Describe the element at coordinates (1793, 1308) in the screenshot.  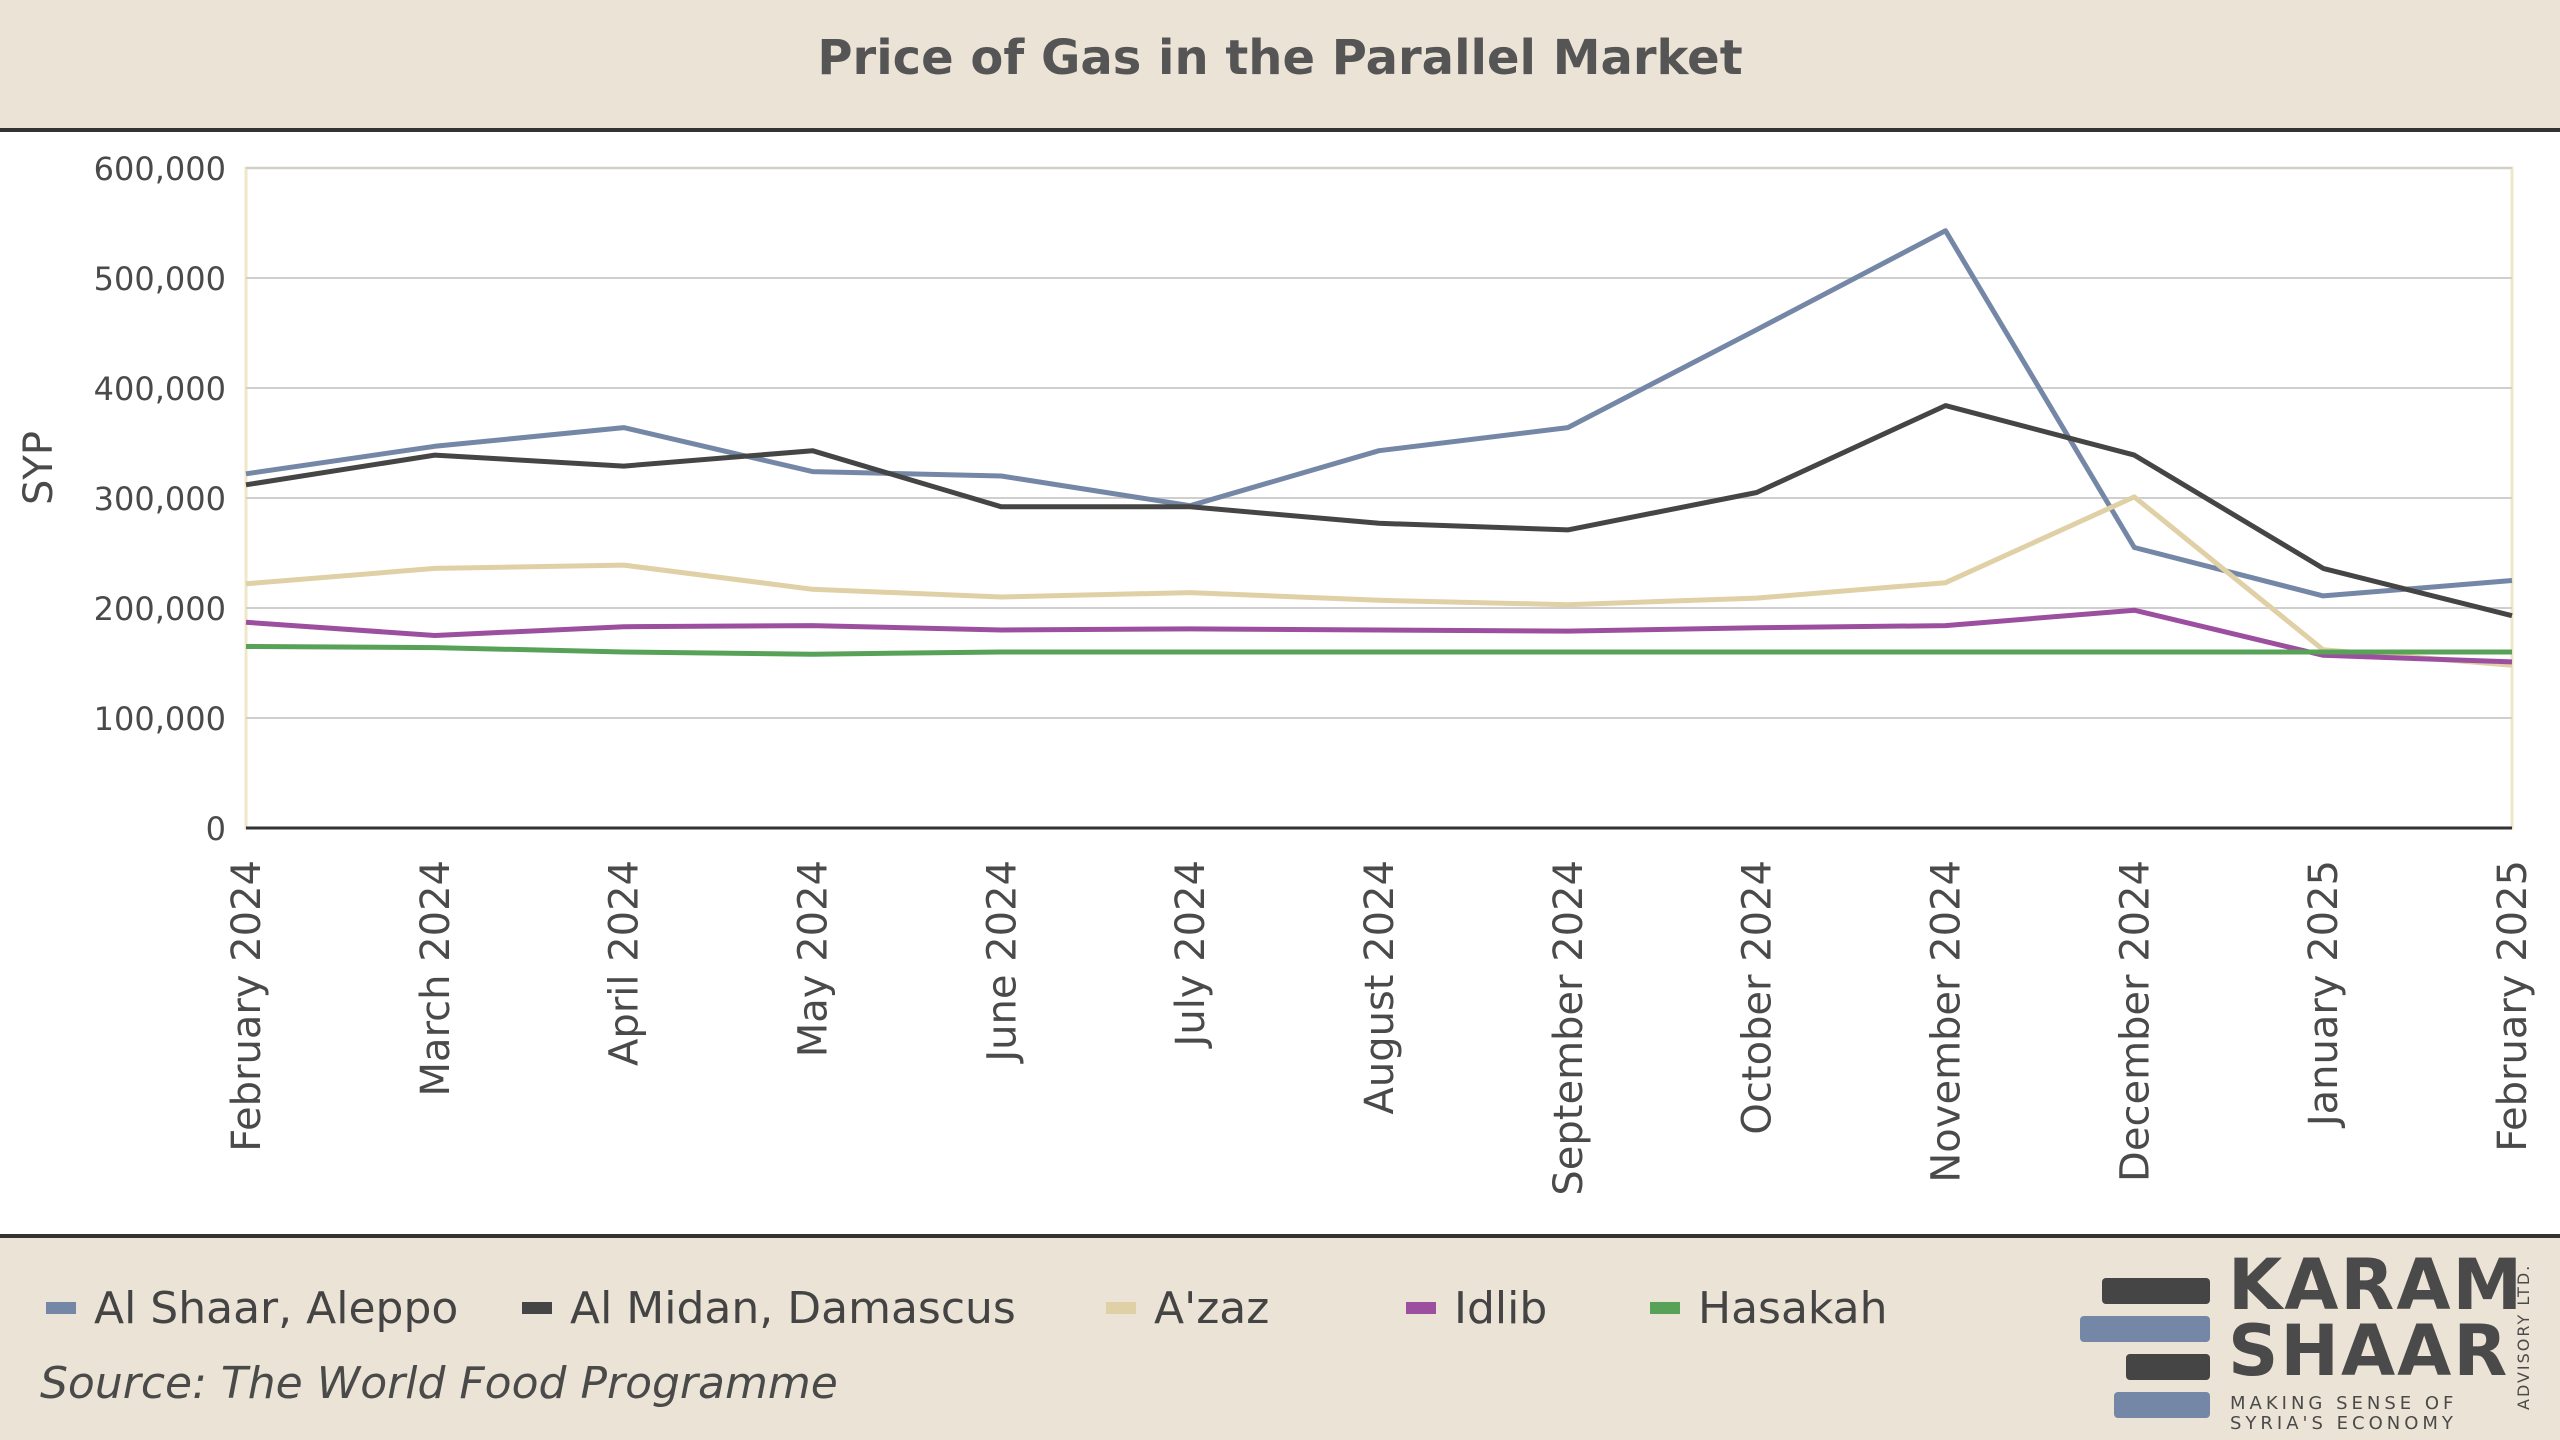
I see `legend-label: Hasakah` at that location.